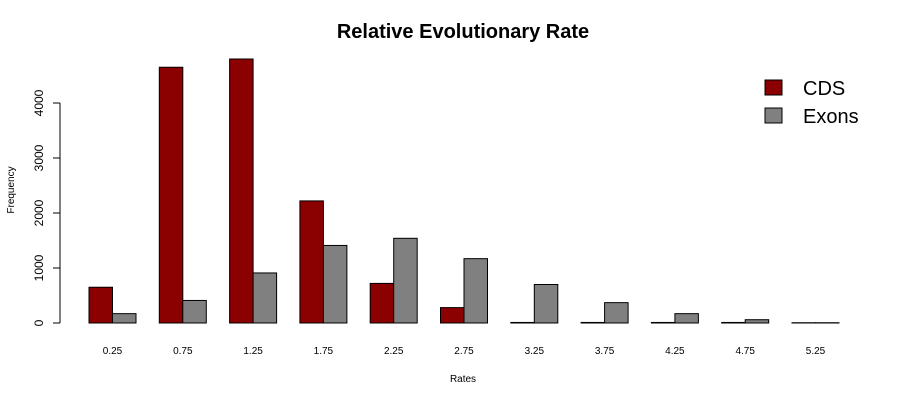  Describe the element at coordinates (311, 262) in the screenshot. I see `bar-cds-1.75` at that location.